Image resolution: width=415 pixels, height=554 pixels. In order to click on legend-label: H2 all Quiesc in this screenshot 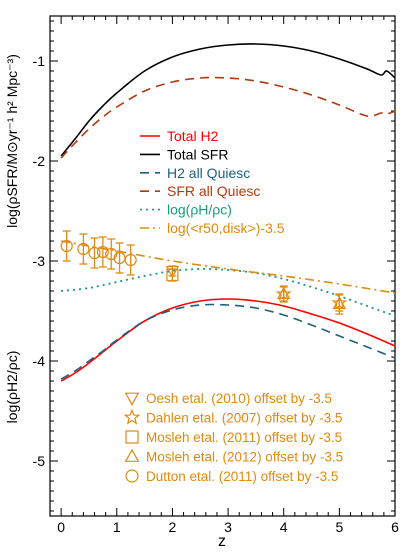, I will do `click(208, 173)`.